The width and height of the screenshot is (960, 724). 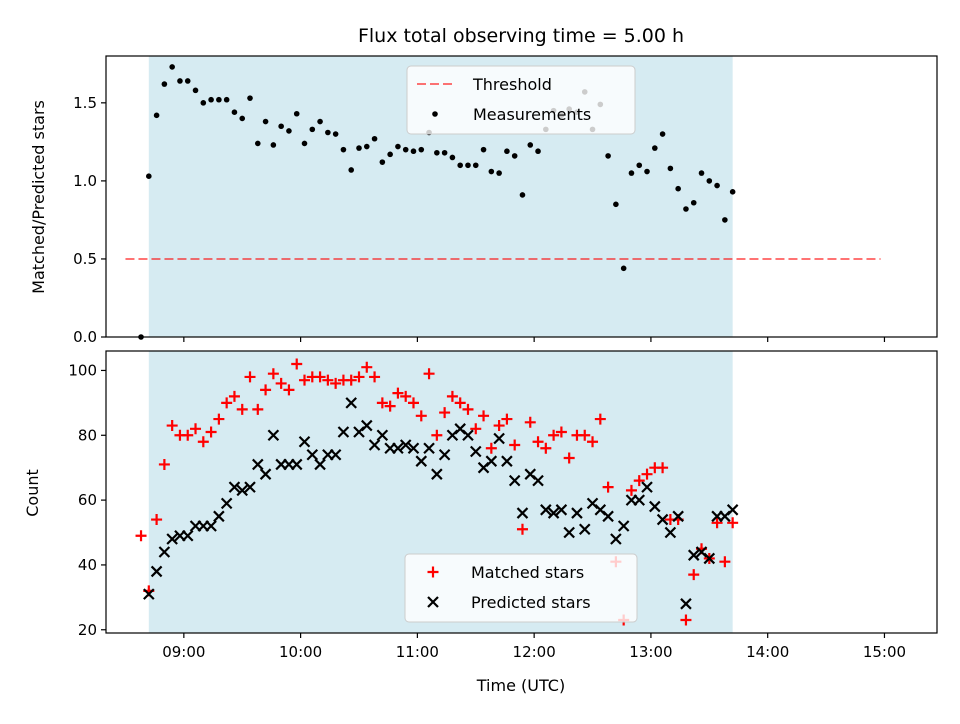 What do you see at coordinates (38, 197) in the screenshot?
I see `top-y-axis-label: Matched/Predicted stars` at bounding box center [38, 197].